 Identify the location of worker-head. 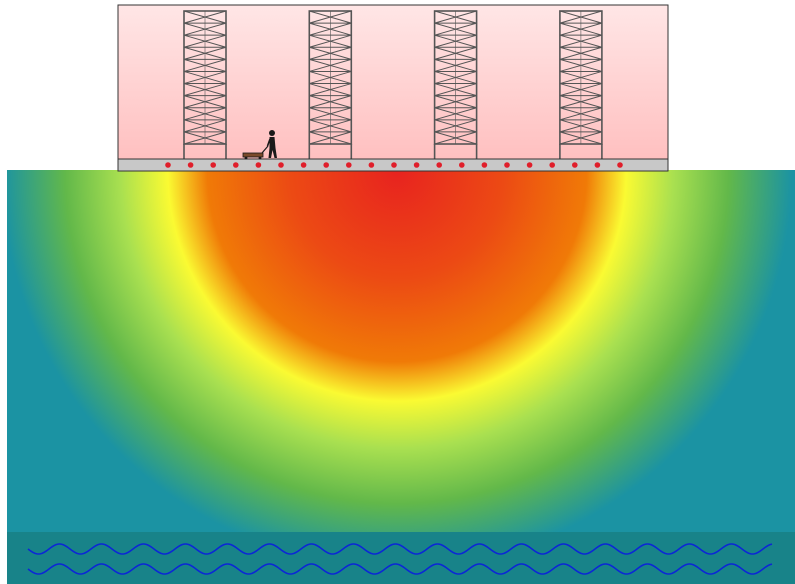
(272, 133).